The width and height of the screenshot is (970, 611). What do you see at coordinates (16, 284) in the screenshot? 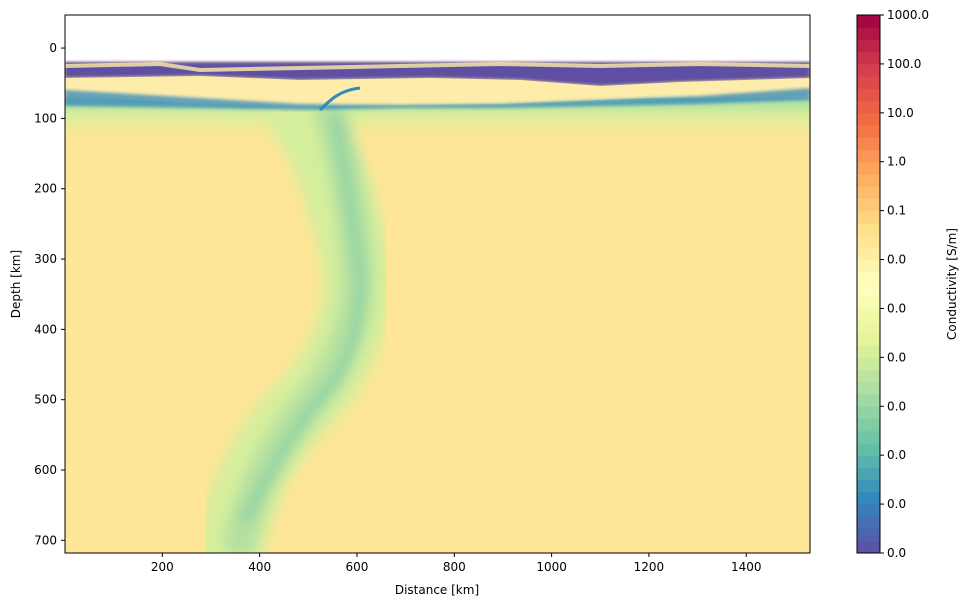
I see `y-axis-label: Depth [km]` at bounding box center [16, 284].